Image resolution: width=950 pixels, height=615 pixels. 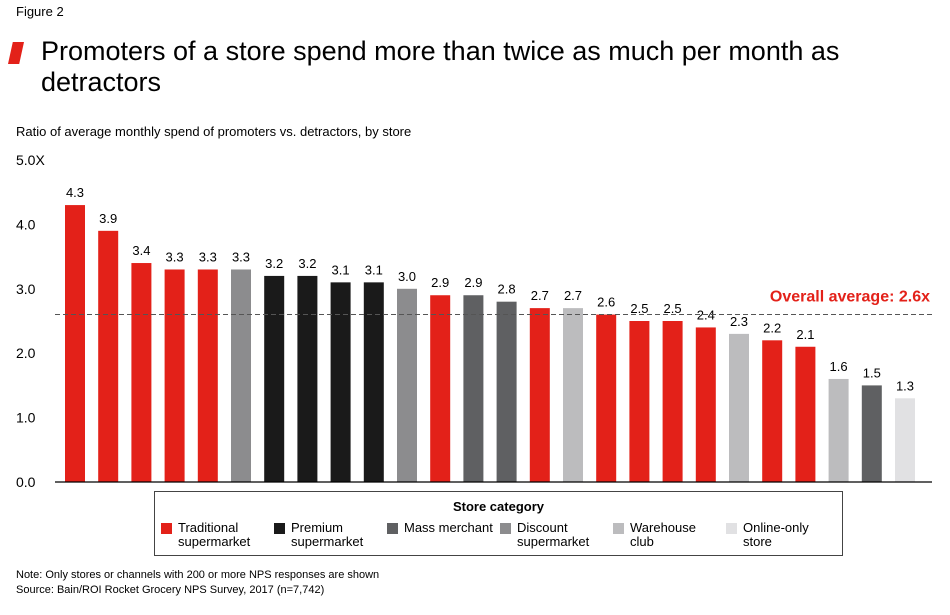 I want to click on legend-label: Traditional supermarket, so click(x=214, y=534).